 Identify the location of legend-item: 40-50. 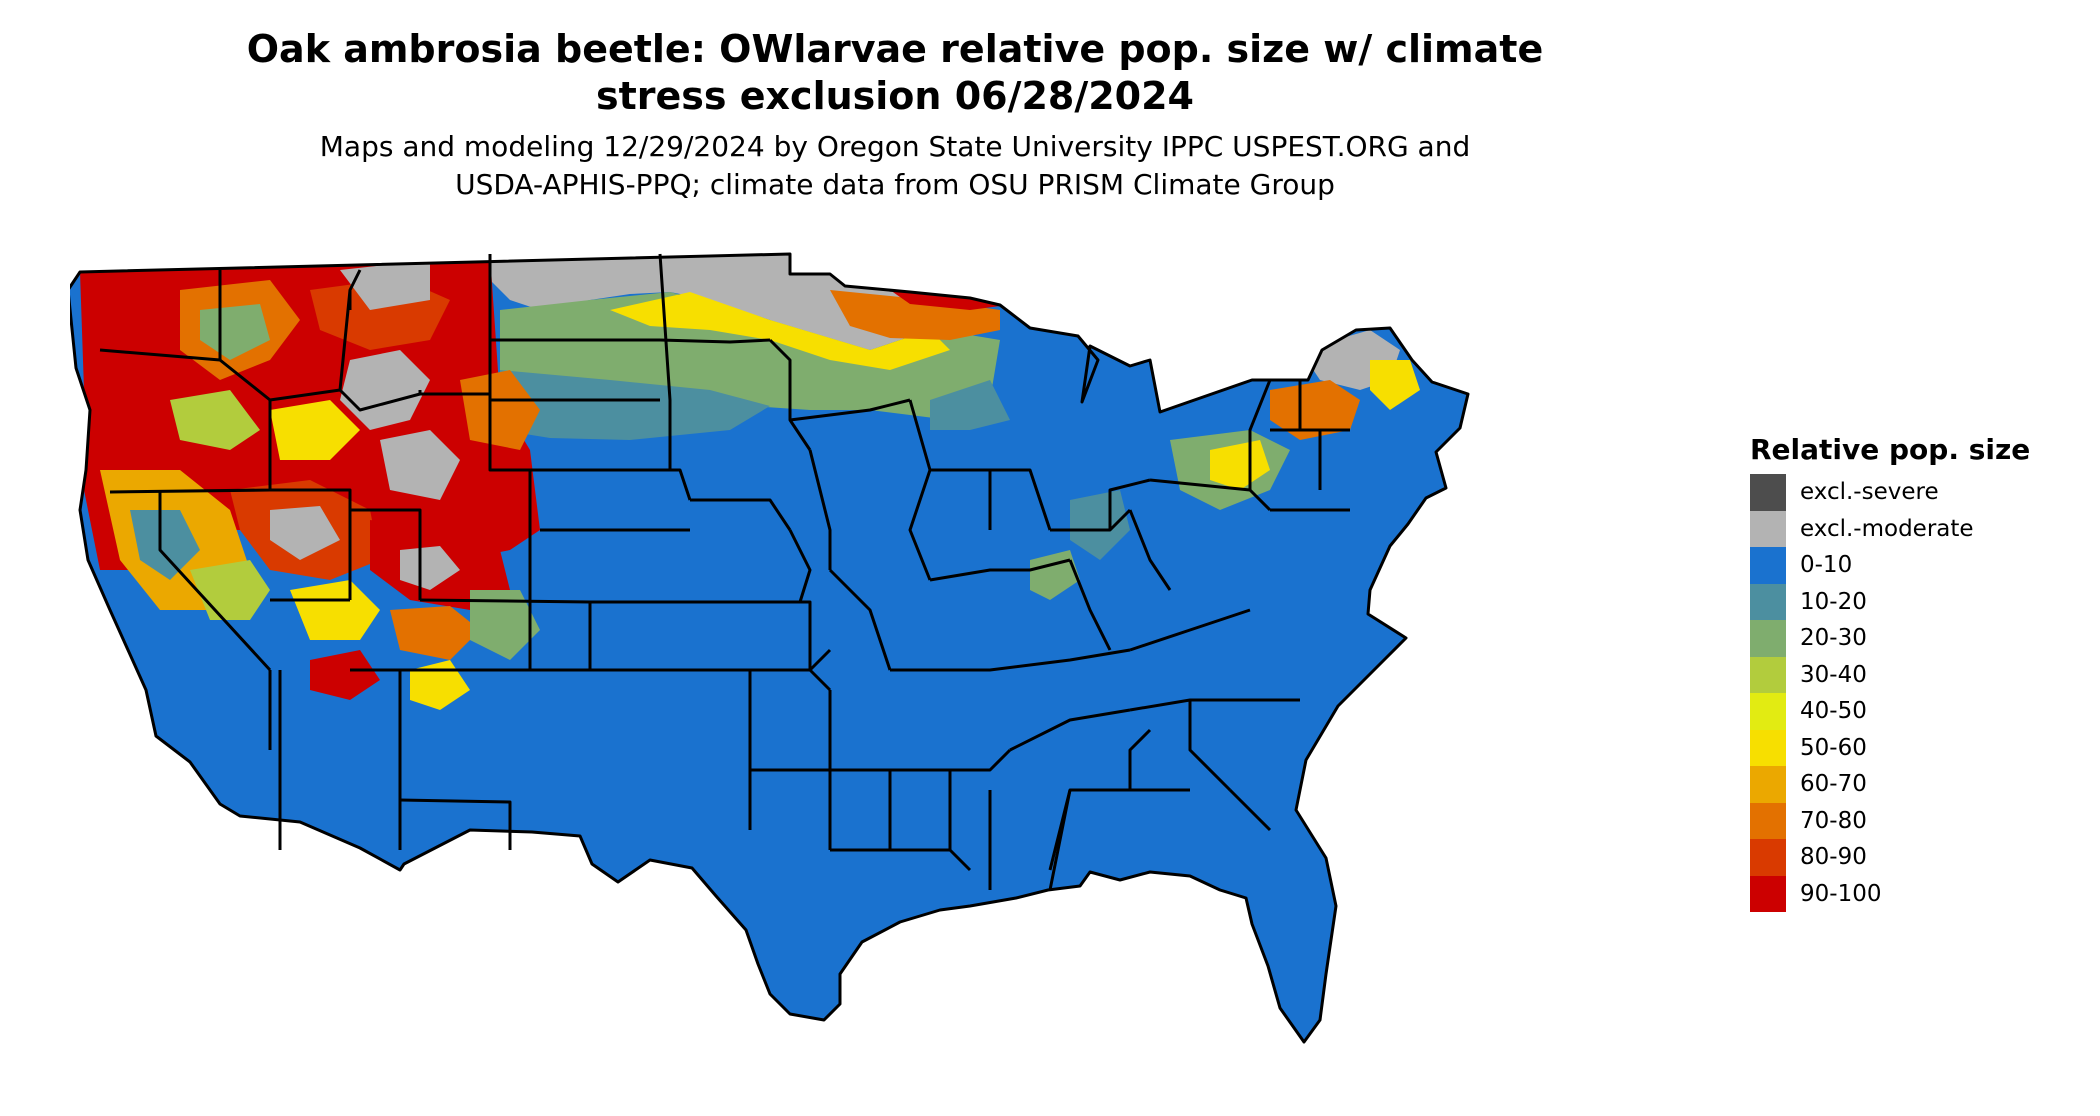
(1915, 711).